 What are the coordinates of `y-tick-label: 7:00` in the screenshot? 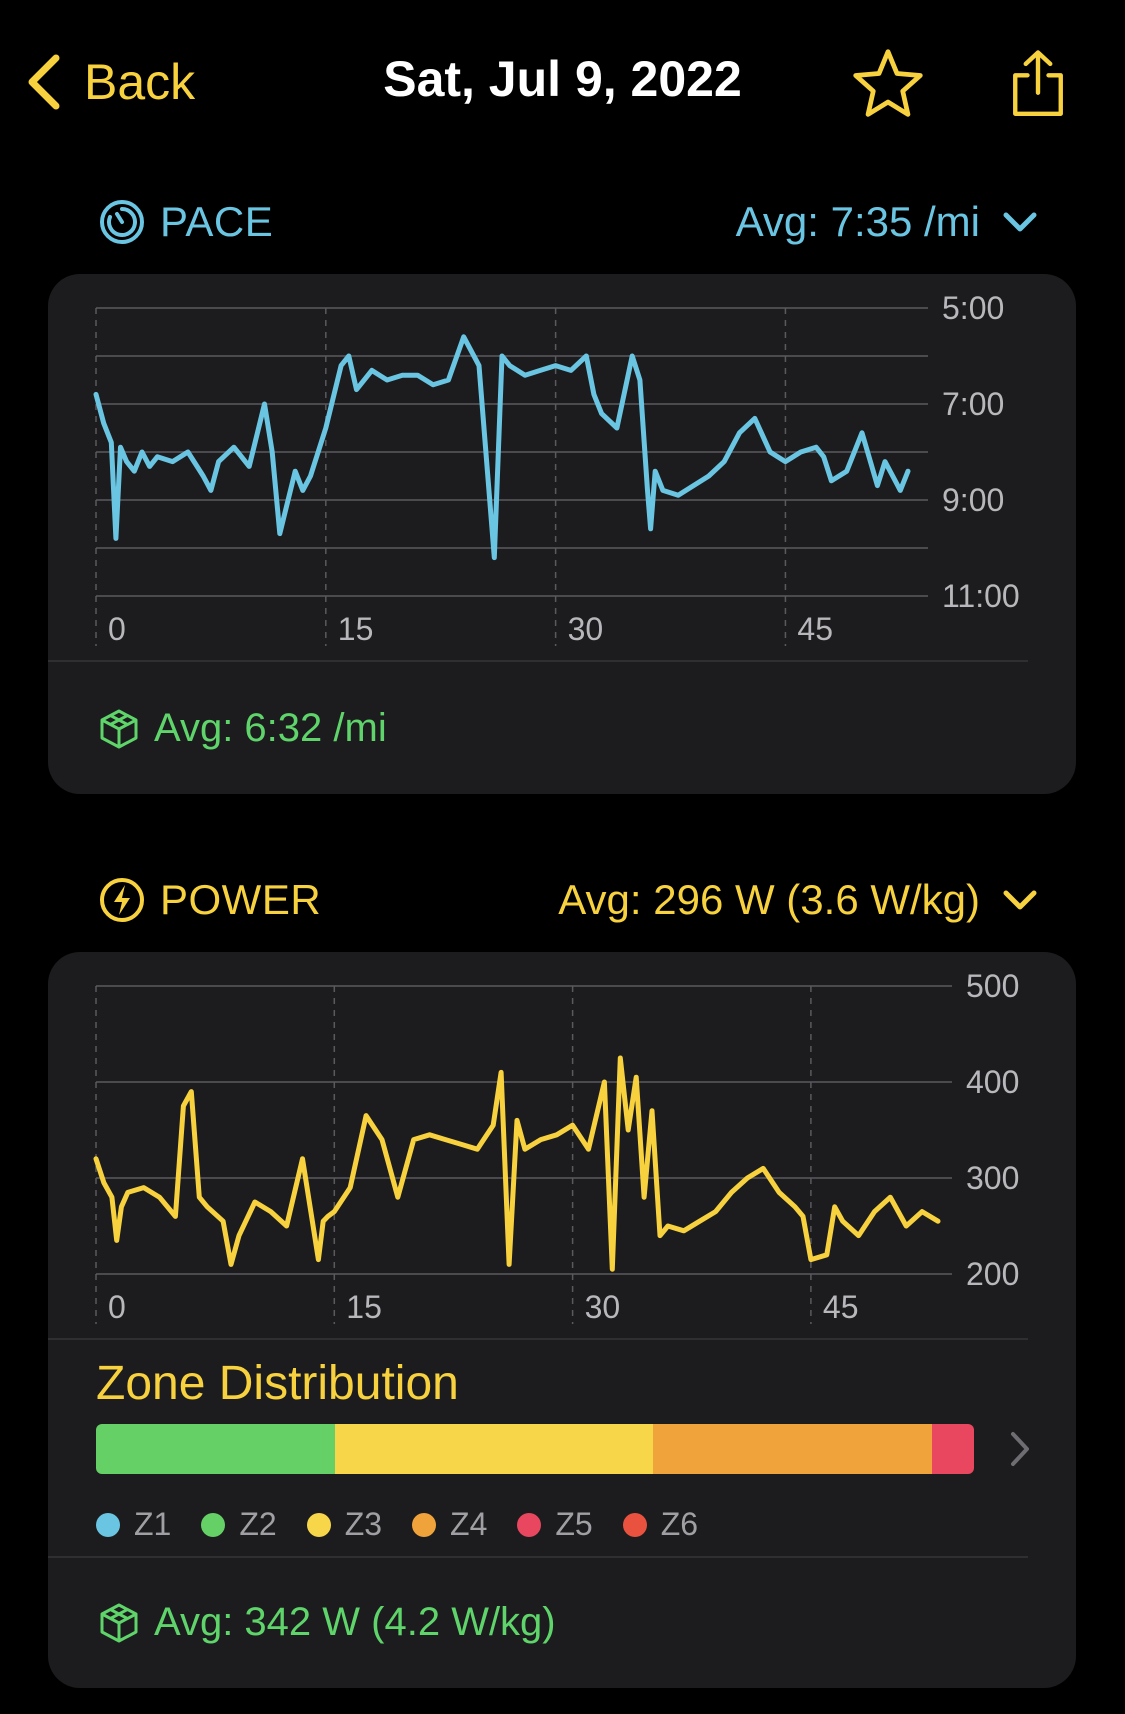 It's located at (973, 404).